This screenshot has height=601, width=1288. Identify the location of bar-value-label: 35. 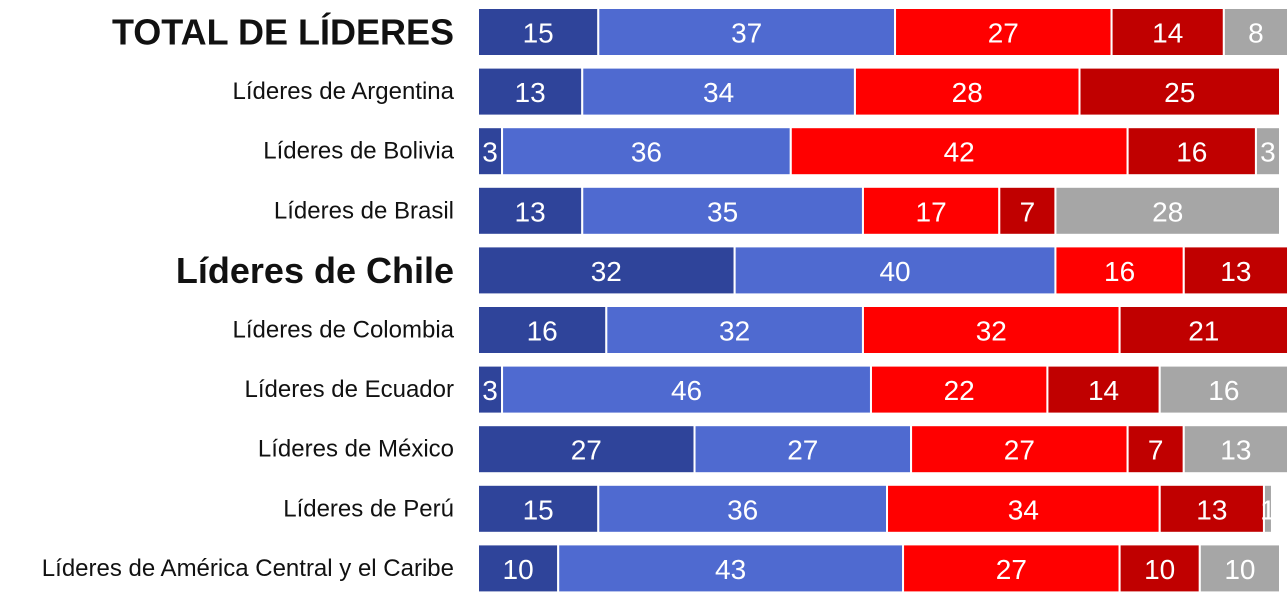
(722, 211).